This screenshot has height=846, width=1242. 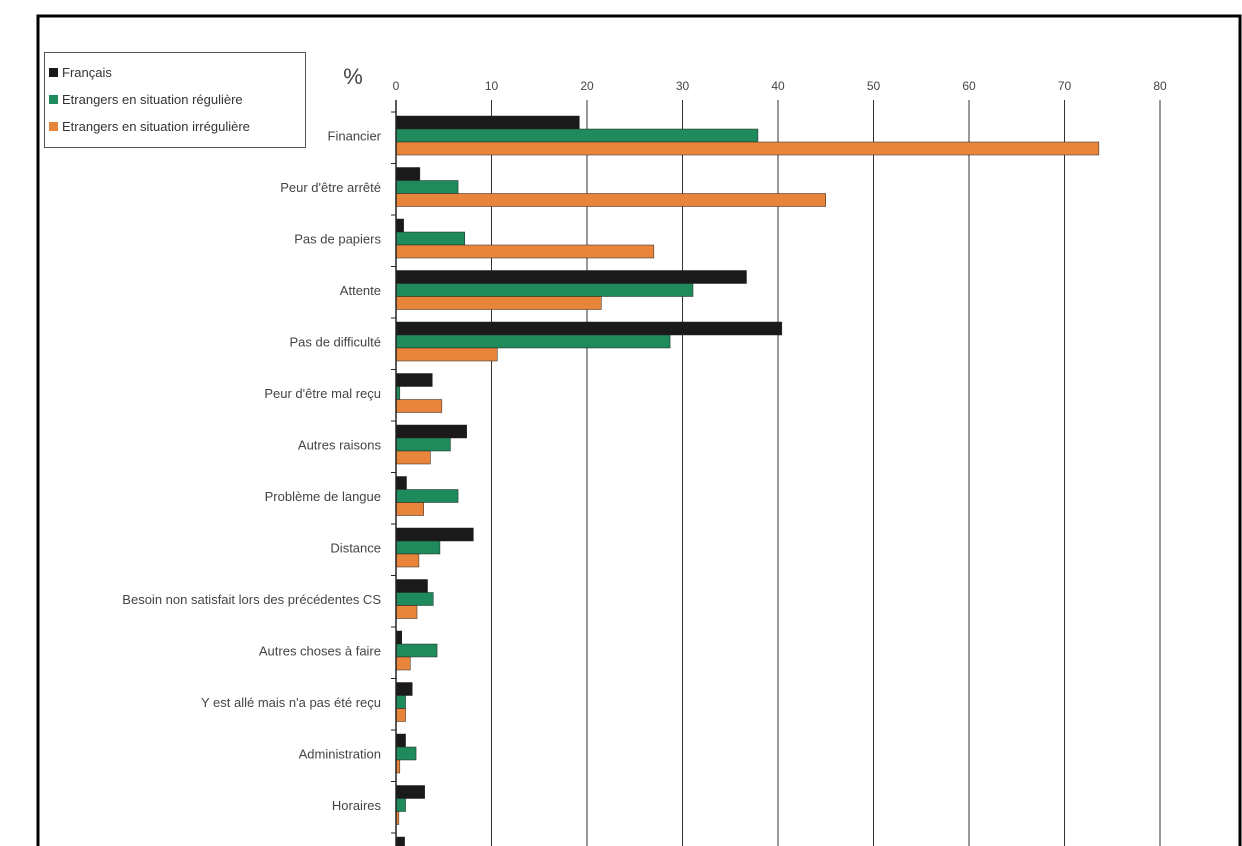 I want to click on y-axis, so click(x=394, y=473).